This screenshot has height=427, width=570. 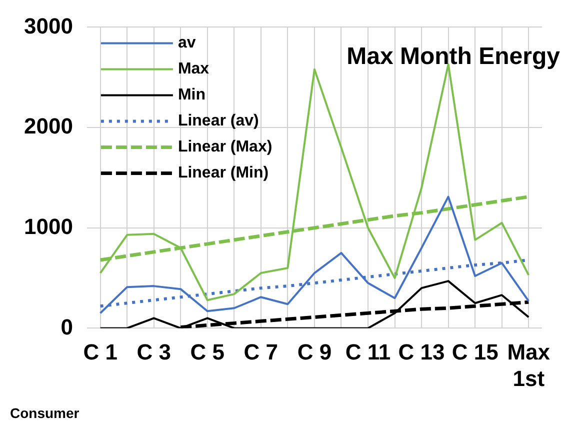 I want to click on text: Max Month Energy, so click(x=453, y=56).